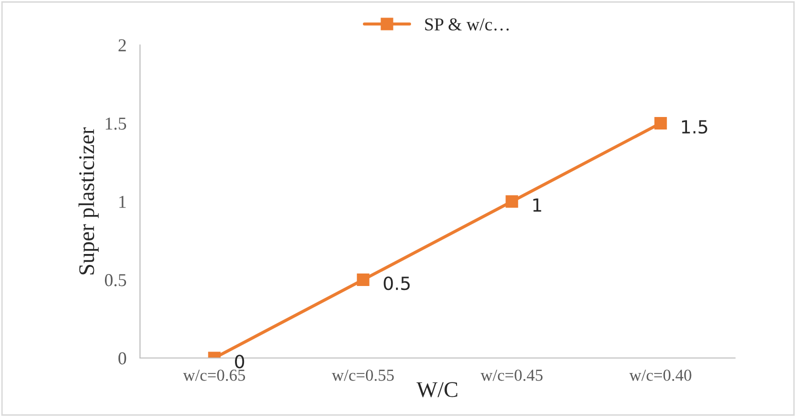 The width and height of the screenshot is (796, 417). I want to click on x-axis-title: W/C, so click(437, 390).